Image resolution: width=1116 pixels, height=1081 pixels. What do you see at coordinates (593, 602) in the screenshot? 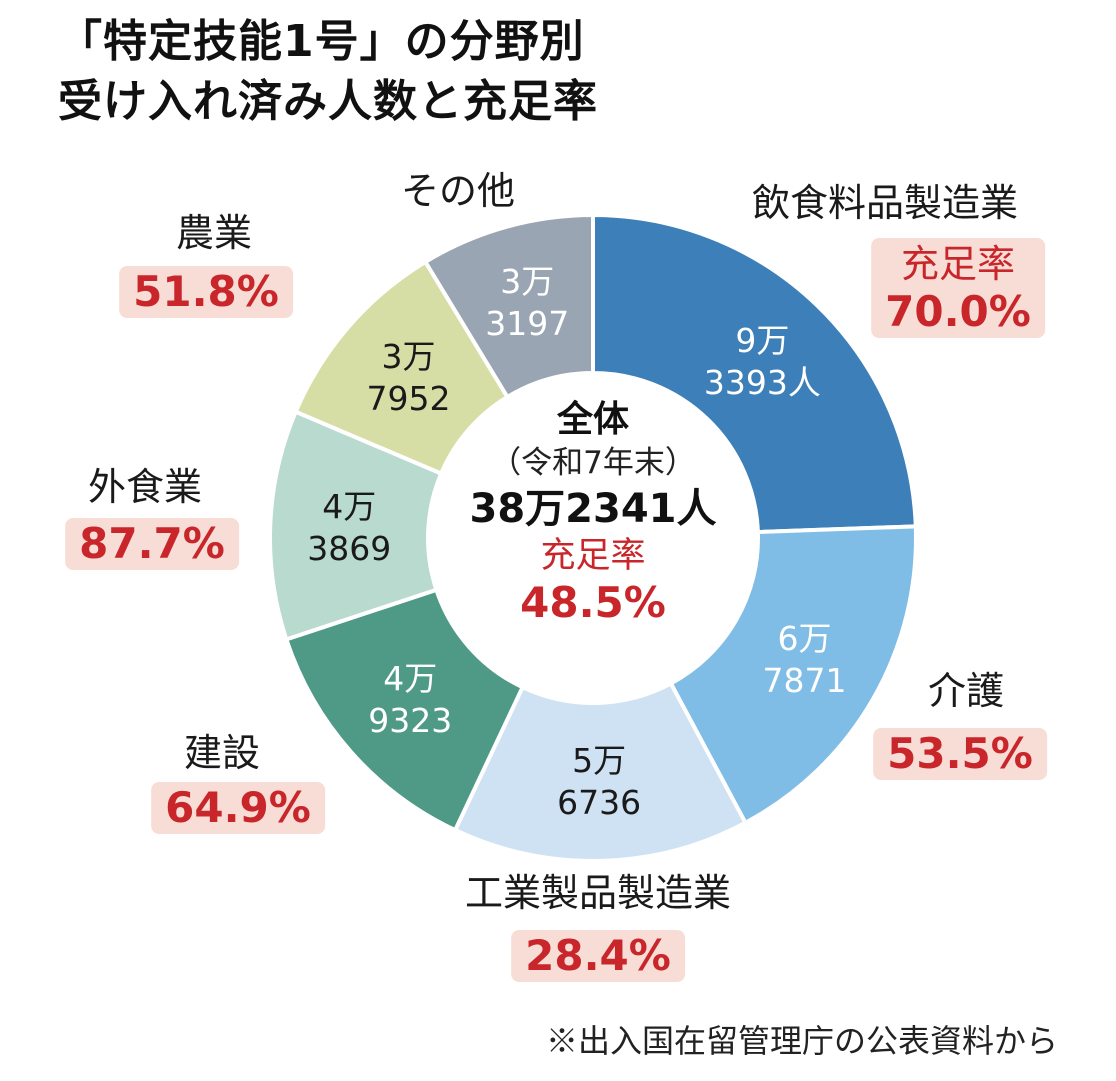
I see `center-rate: 48.5%` at bounding box center [593, 602].